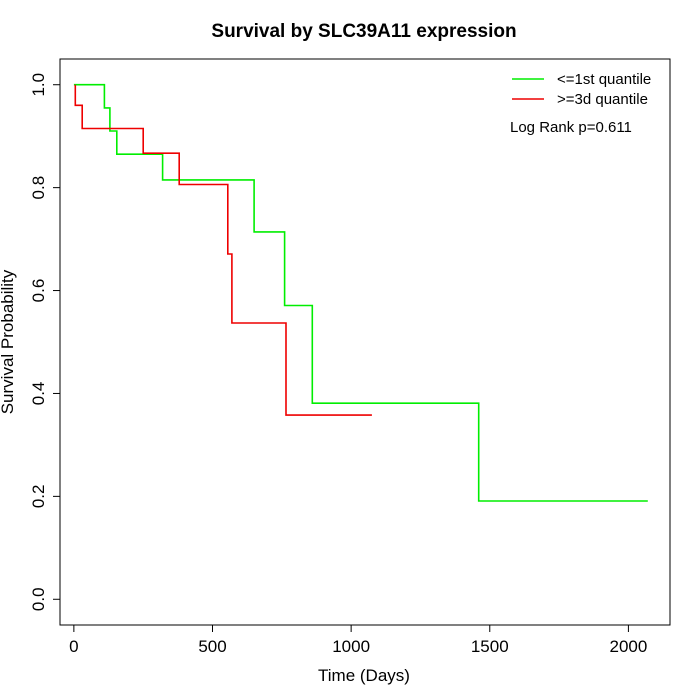 The height and width of the screenshot is (700, 700). Describe the element at coordinates (73, 646) in the screenshot. I see `x-tick-label: 0` at that location.